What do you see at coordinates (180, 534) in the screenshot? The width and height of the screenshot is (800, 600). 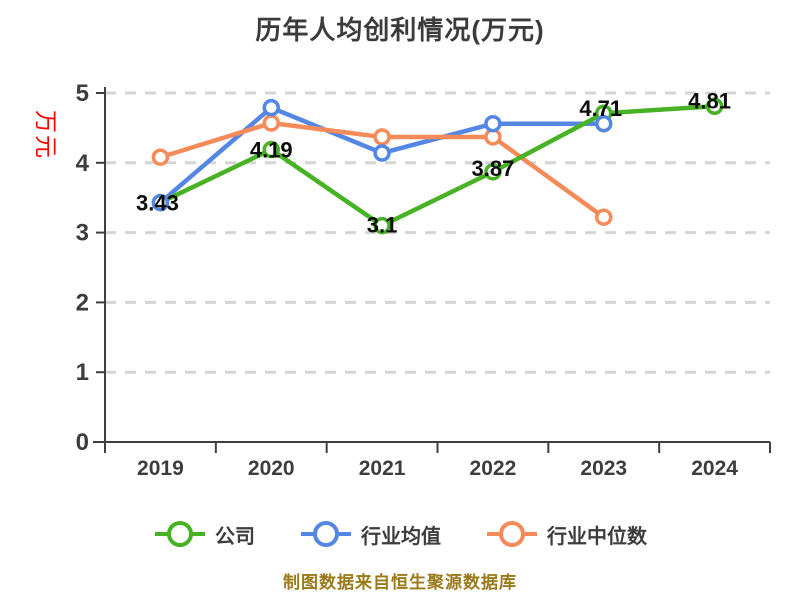 I see `company-line-marker-icon` at bounding box center [180, 534].